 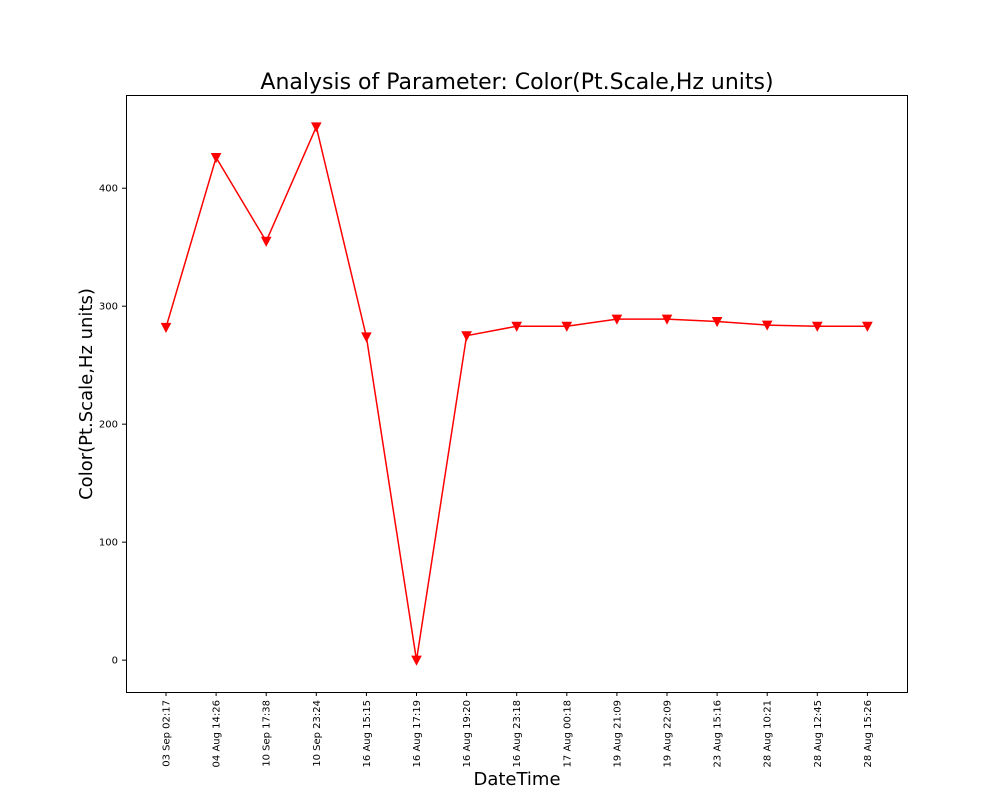 What do you see at coordinates (86, 394) in the screenshot?
I see `y-axis-label: Color(Pt.Scale,Hz units)` at bounding box center [86, 394].